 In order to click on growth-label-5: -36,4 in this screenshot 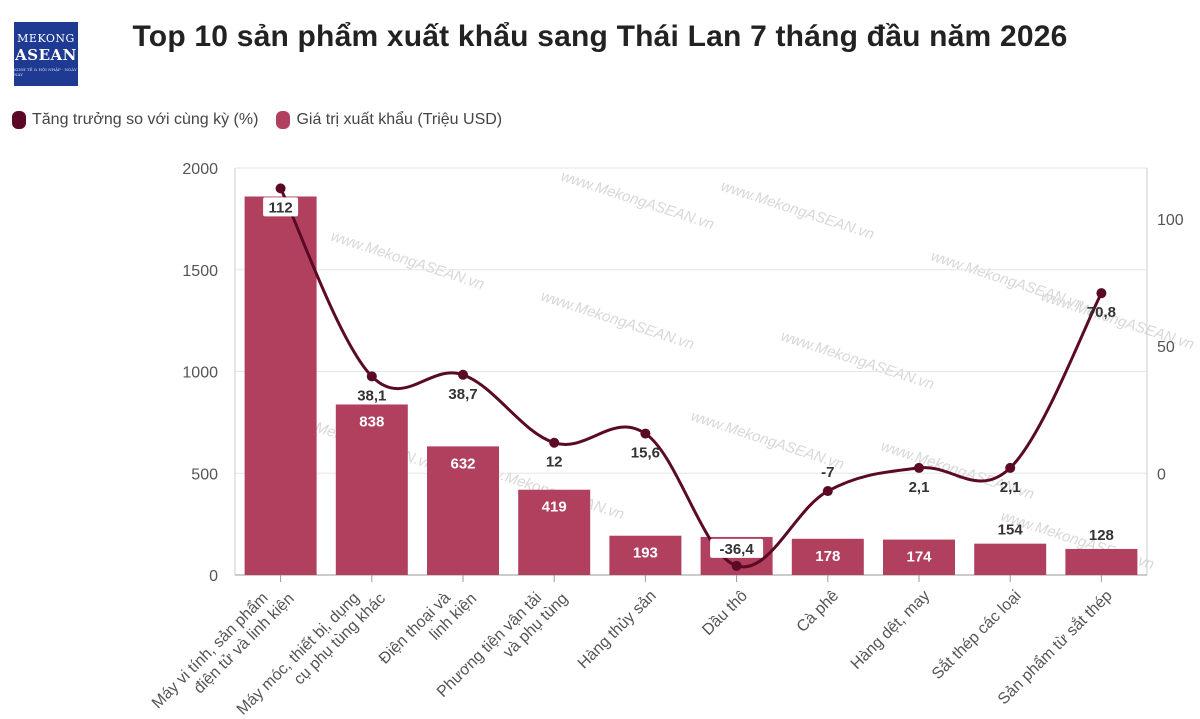, I will do `click(736, 549)`.